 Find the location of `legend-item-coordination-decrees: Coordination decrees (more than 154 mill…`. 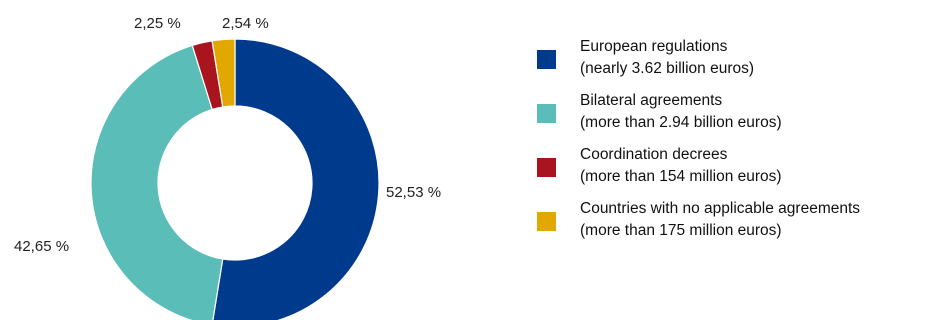

legend-item-coordination-decrees: Coordination decrees (more than 154 mill… is located at coordinates (742, 166).